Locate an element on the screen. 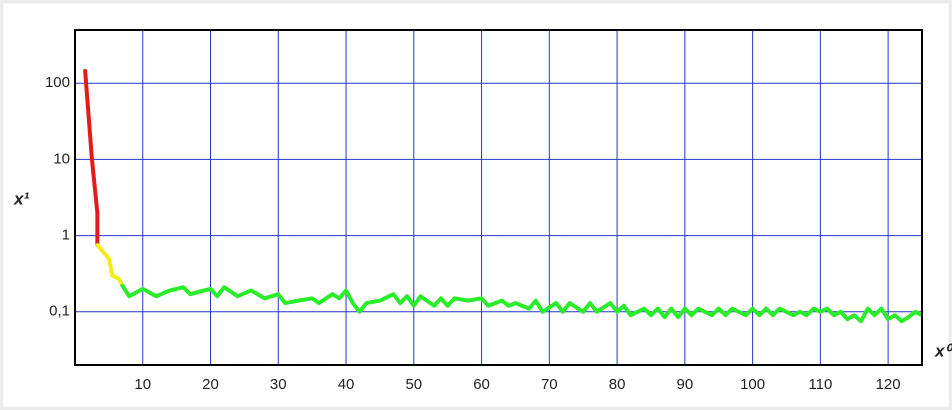  x-tick-label: 110 is located at coordinates (820, 384).